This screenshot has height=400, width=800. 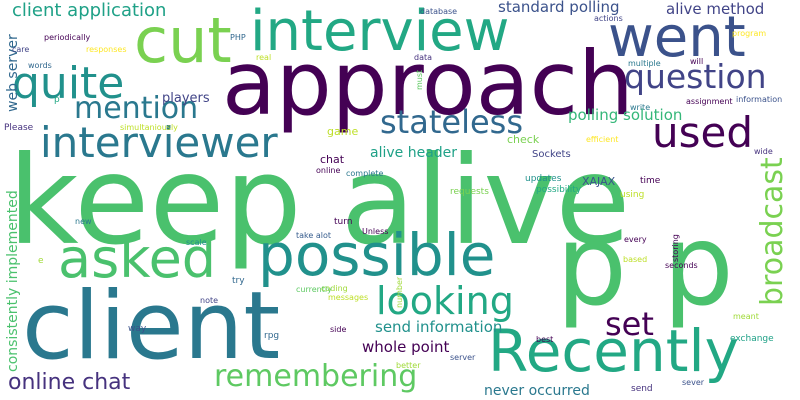 What do you see at coordinates (334, 288) in the screenshot?
I see `word-coding: coding` at bounding box center [334, 288].